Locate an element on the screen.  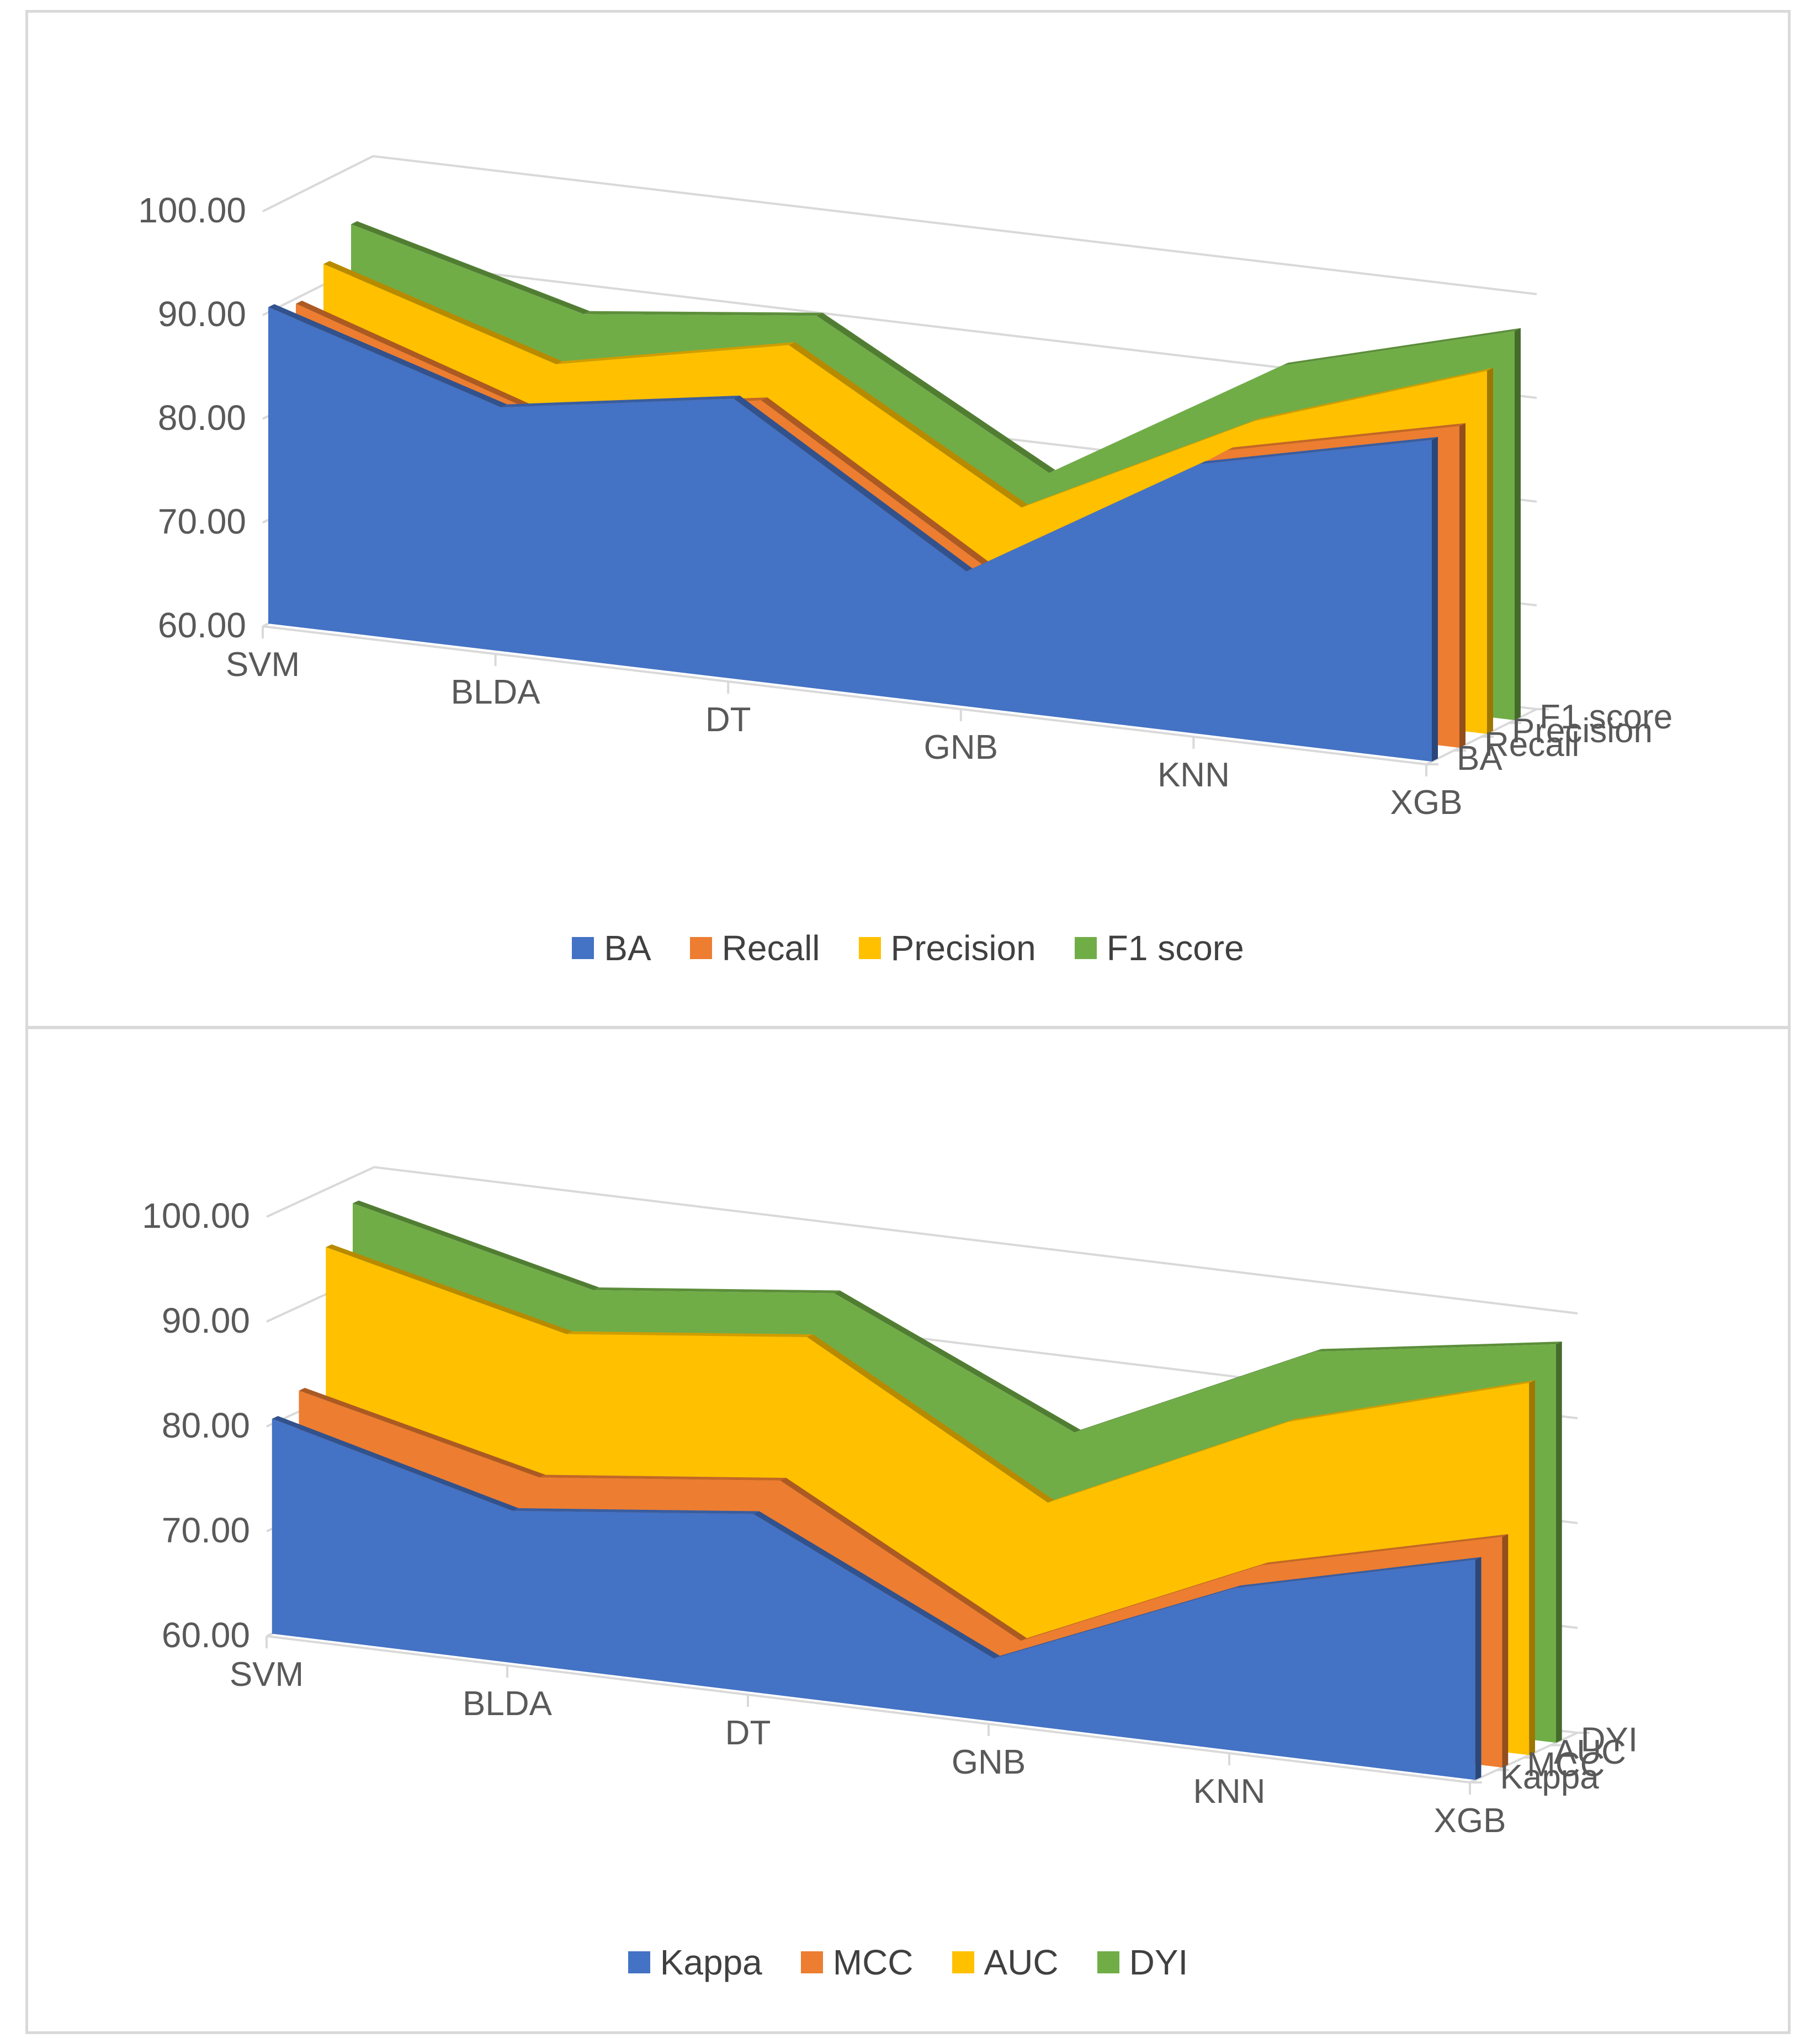
legend-top: BA Recall Precision F1 score is located at coordinates (908, 948).